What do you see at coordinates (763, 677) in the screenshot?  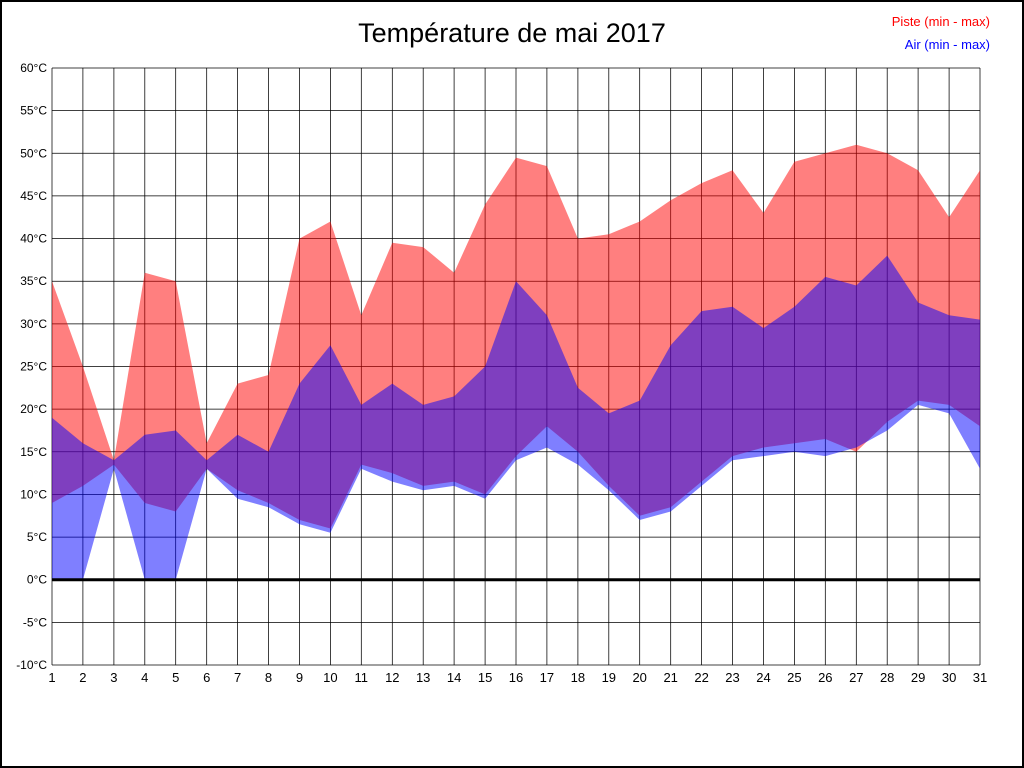 I see `x-tick-label: 24` at bounding box center [763, 677].